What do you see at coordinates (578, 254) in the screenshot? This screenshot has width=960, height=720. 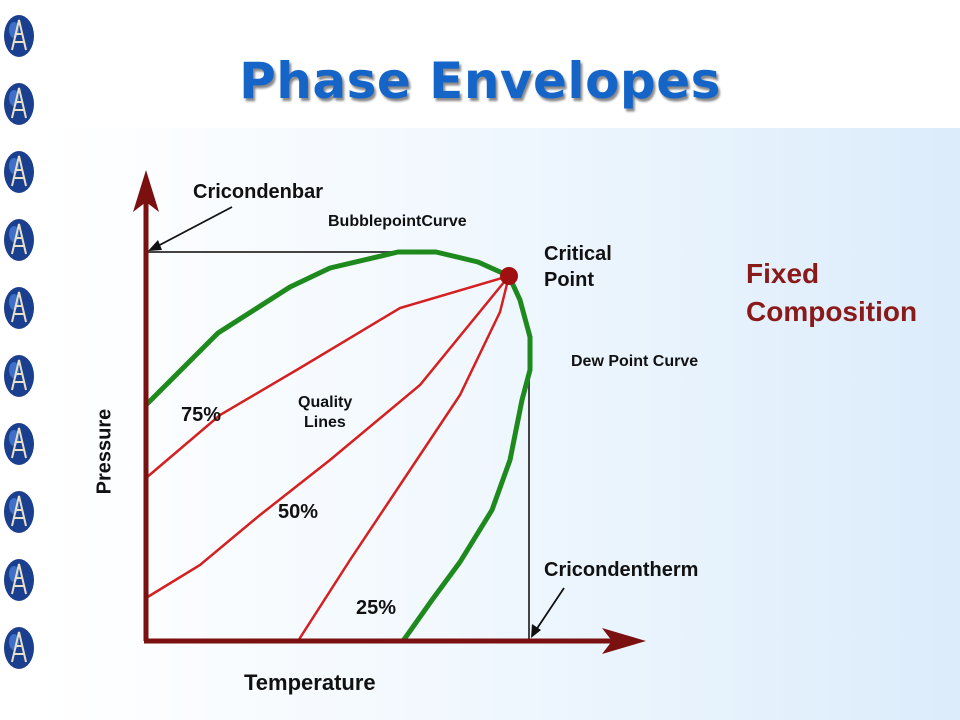 I see `critical-point-label-line1: Critical` at bounding box center [578, 254].